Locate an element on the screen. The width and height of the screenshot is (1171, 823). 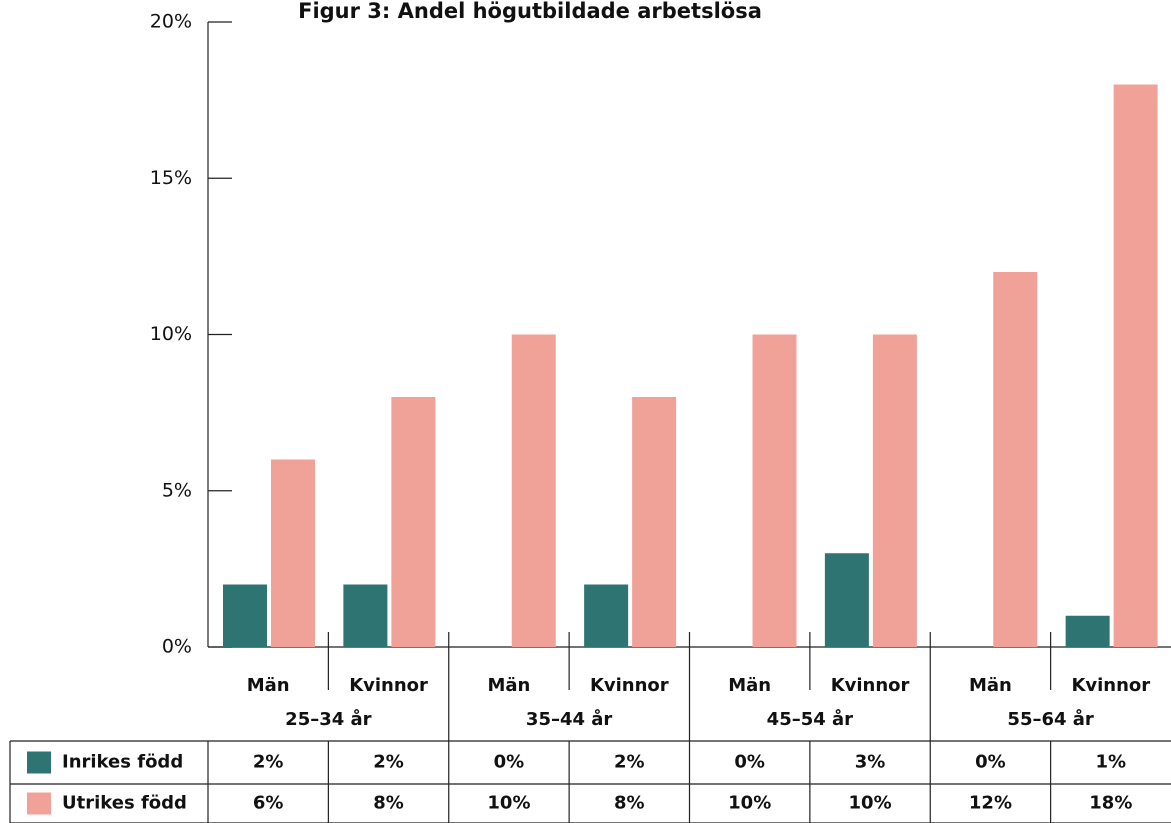
group-label: 35–44 år is located at coordinates (569, 719).